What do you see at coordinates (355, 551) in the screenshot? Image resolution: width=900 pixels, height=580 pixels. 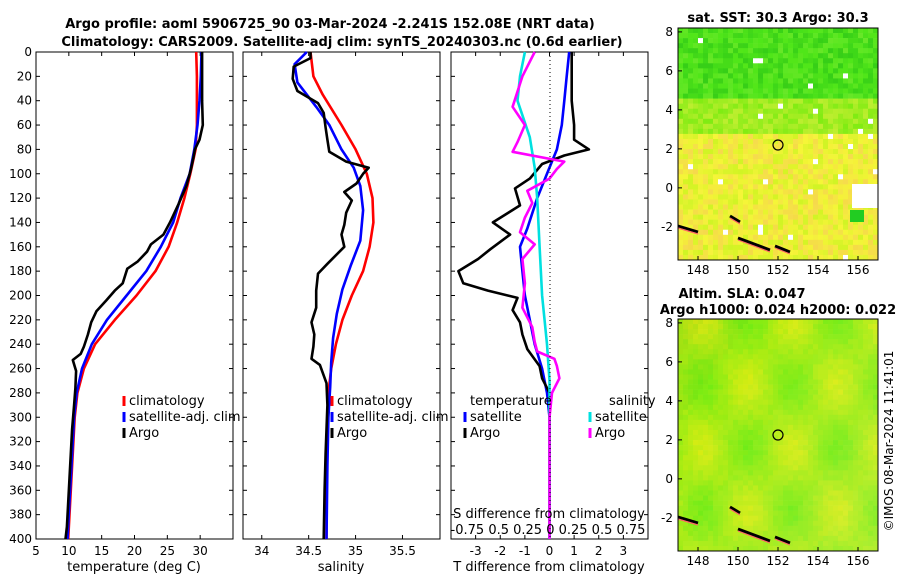 I see `x-tick-label: 35` at bounding box center [355, 551].